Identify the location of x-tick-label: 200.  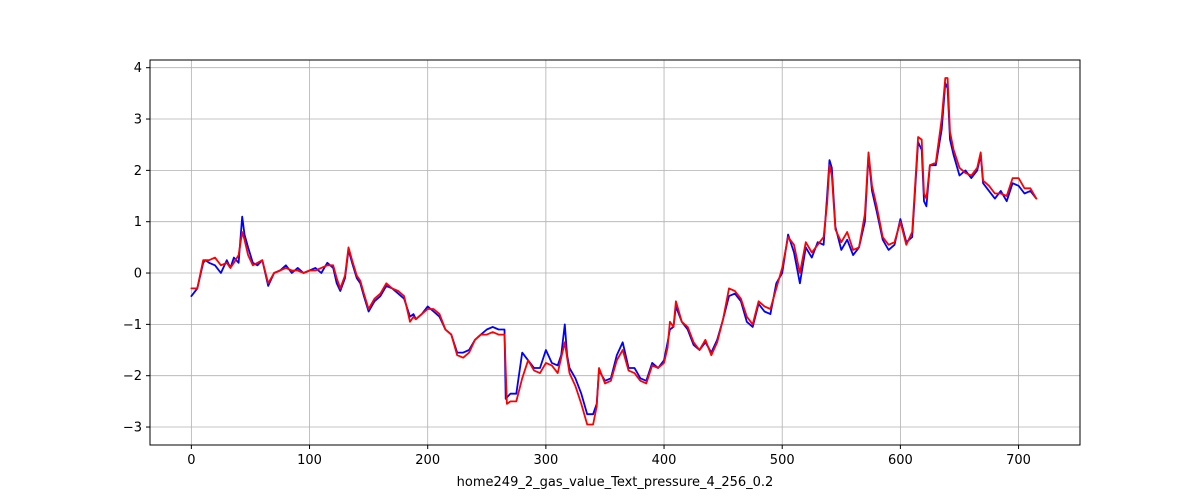
(427, 460).